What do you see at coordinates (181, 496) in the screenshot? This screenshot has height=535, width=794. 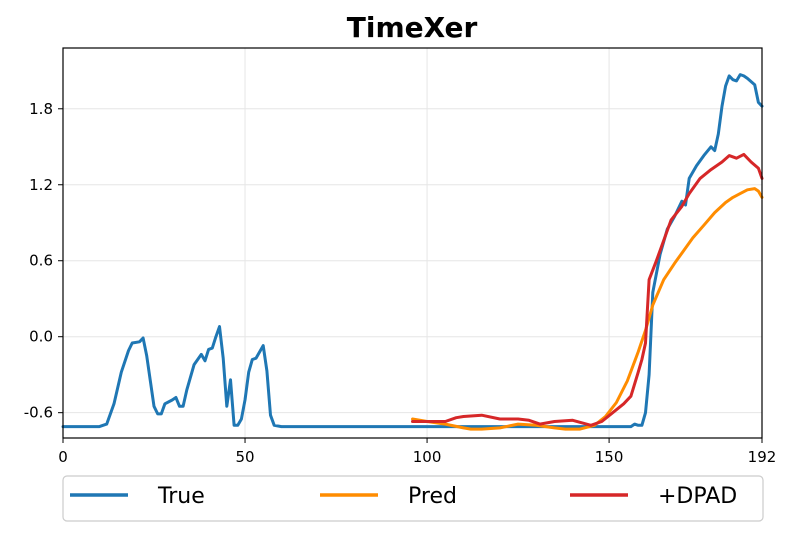 I see `legend-label-true: True` at bounding box center [181, 496].